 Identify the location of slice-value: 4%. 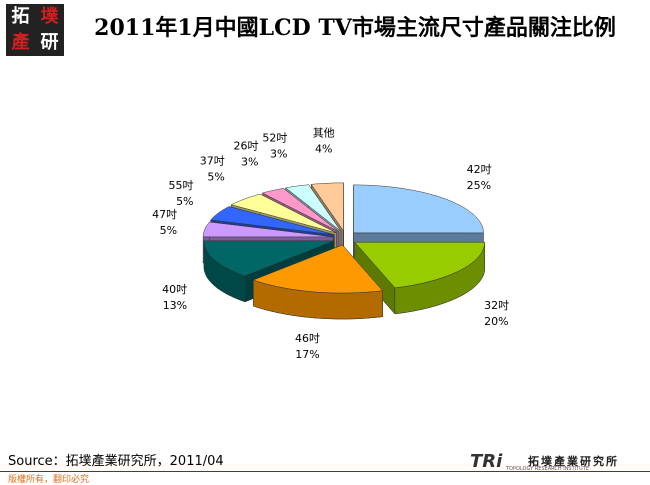
(323, 149).